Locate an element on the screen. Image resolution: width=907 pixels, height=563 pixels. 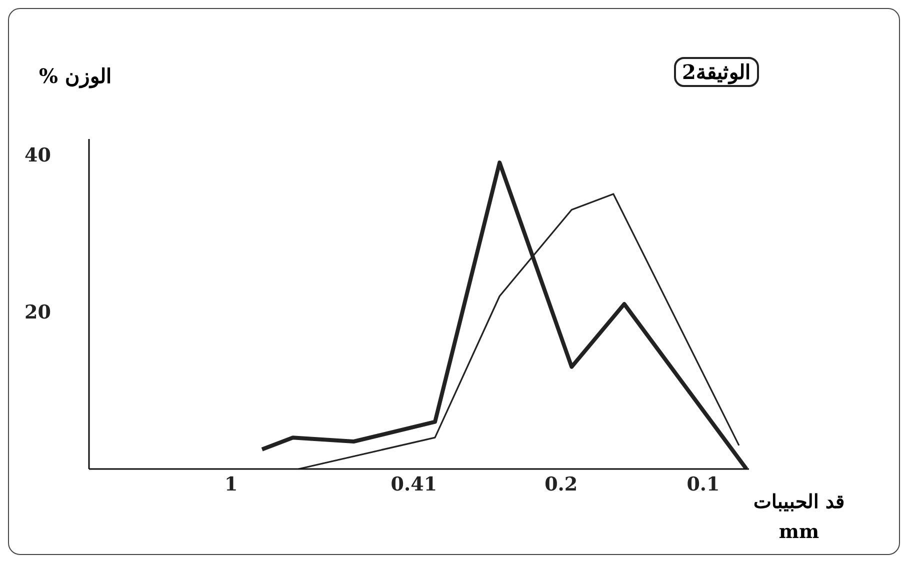
x-axis-title: قد الحبيبات mm is located at coordinates (799, 517).